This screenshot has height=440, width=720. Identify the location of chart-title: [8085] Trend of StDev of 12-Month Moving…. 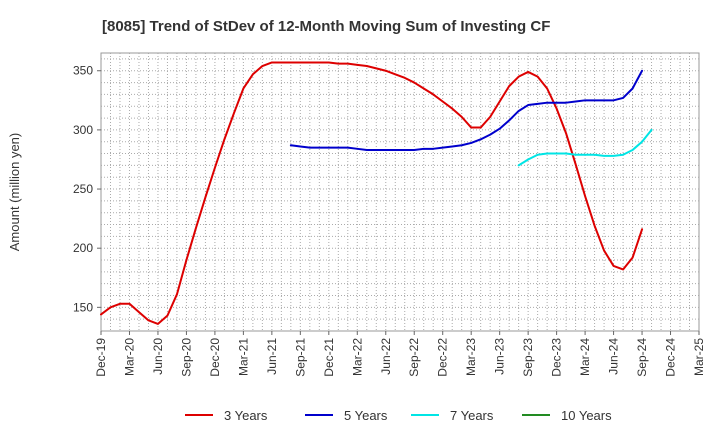
(326, 26).